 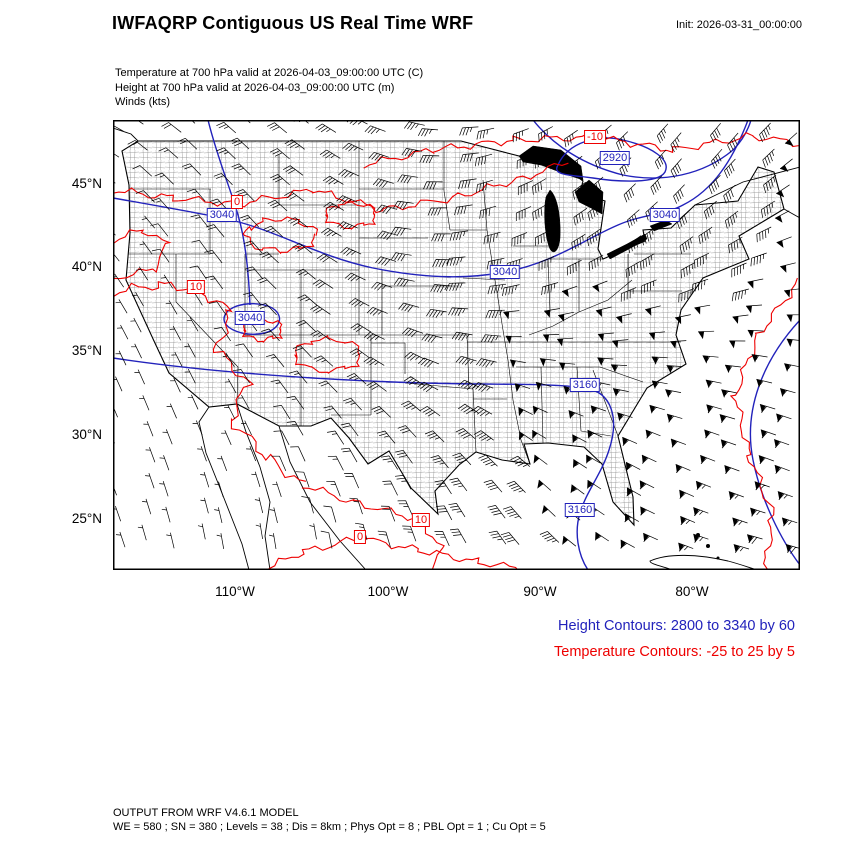 I want to click on subtitle-winds-line: Winds (kts), so click(x=142, y=102).